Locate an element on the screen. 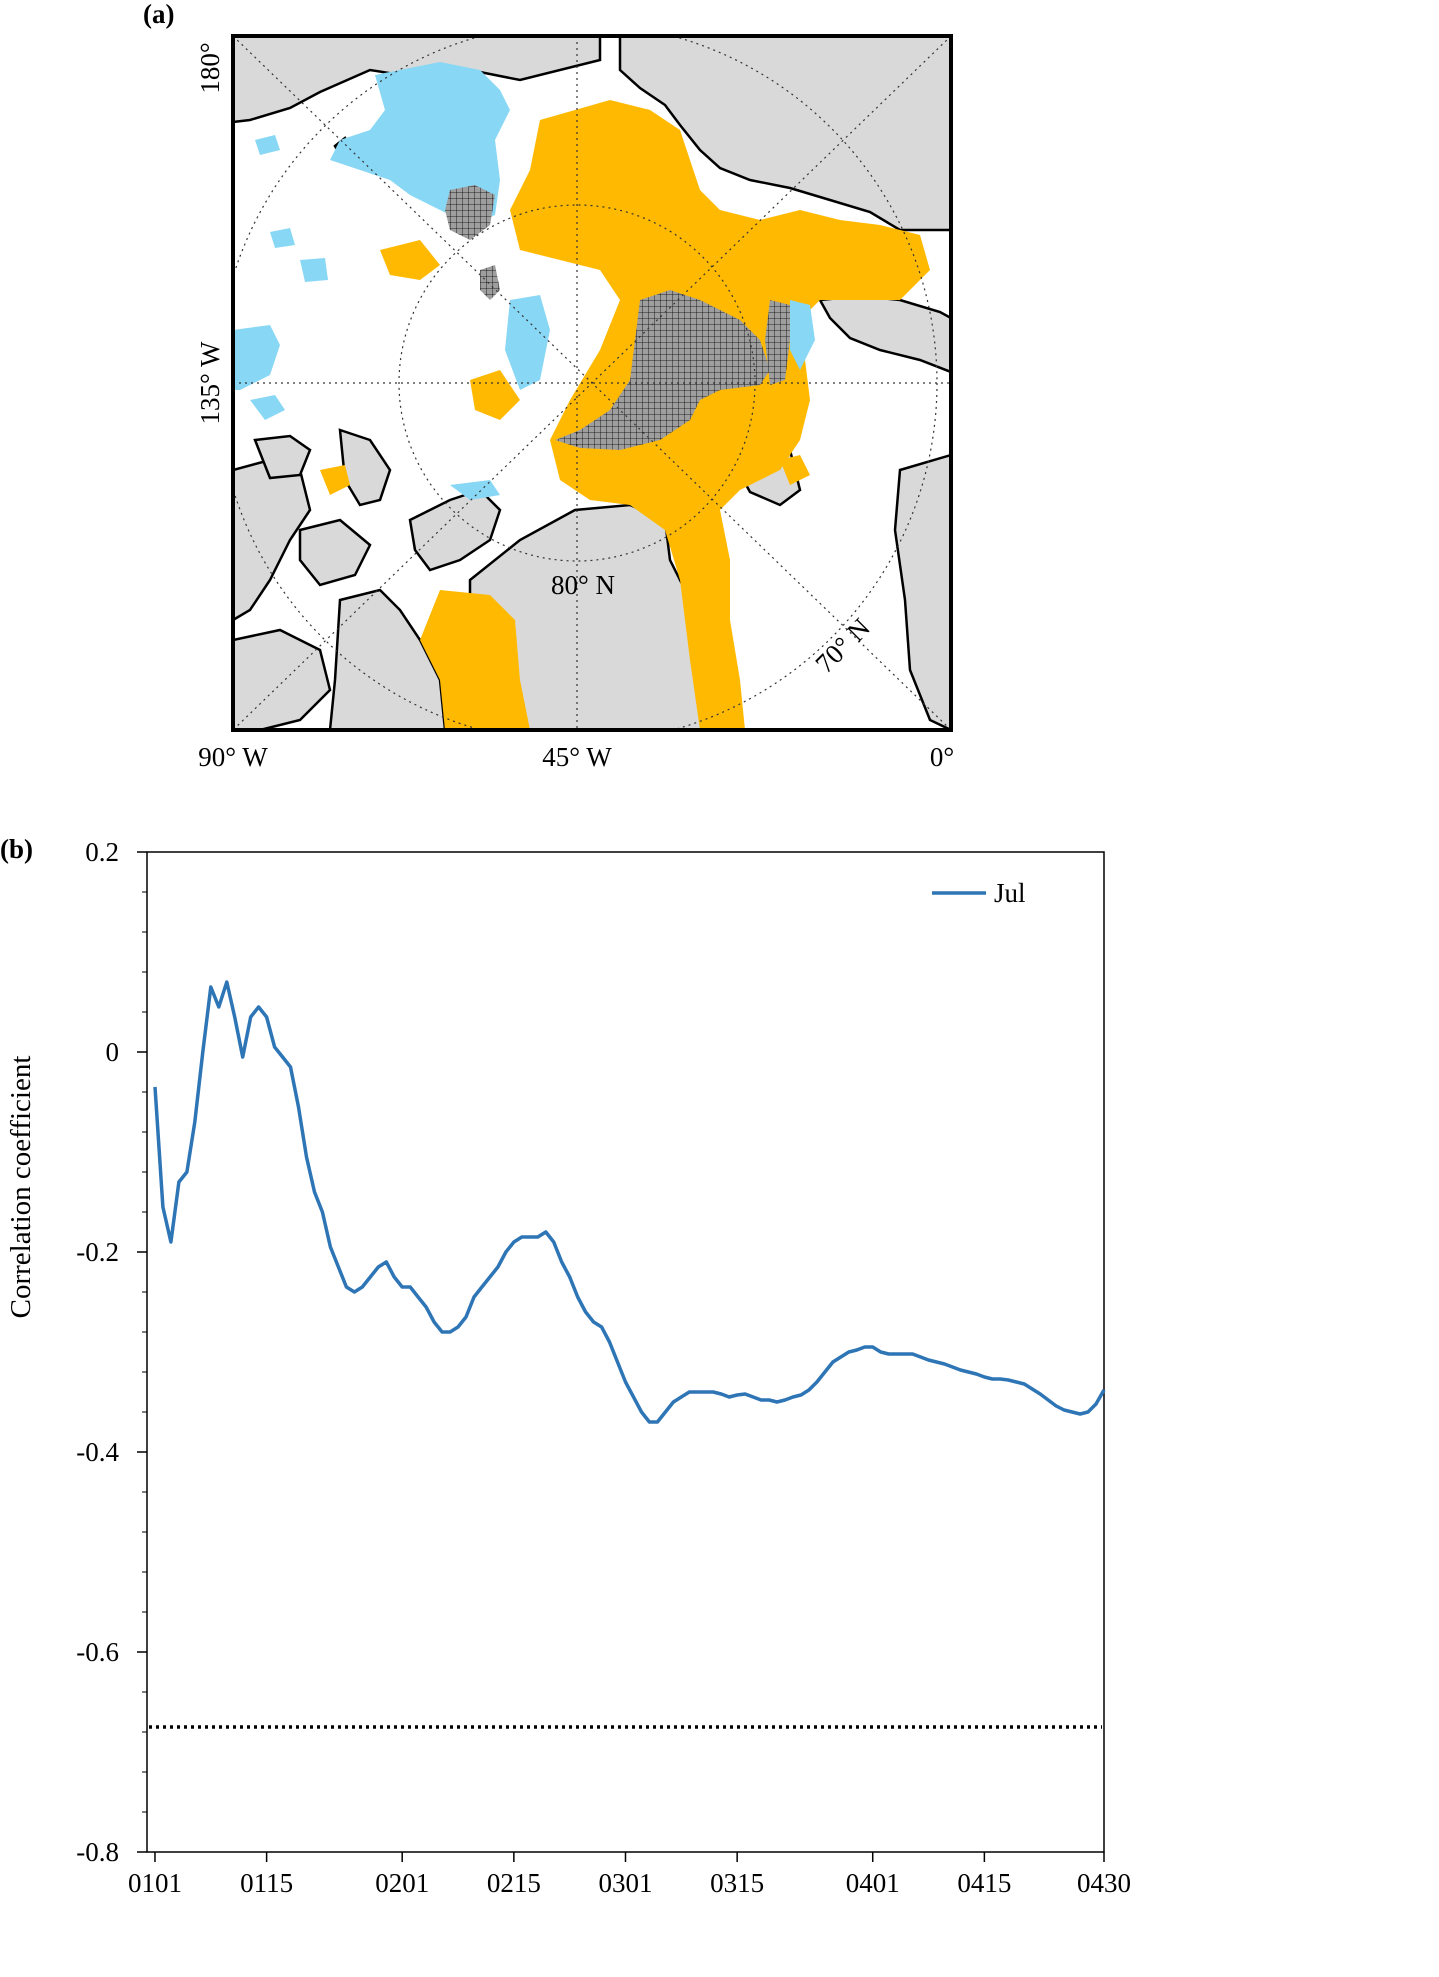 This screenshot has width=1439, height=1977. x-tick-label: 0401 is located at coordinates (873, 1883).